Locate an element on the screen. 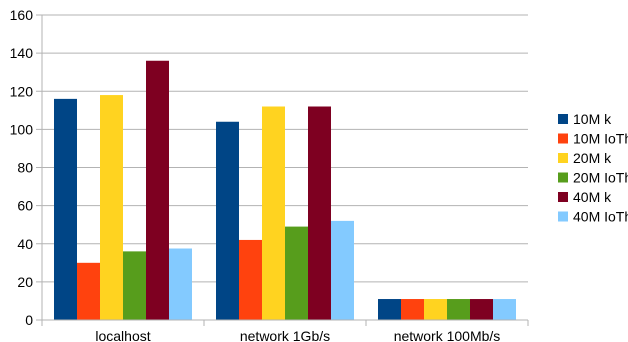 The width and height of the screenshot is (628, 342). y-tick-label: 100 is located at coordinates (22, 129).